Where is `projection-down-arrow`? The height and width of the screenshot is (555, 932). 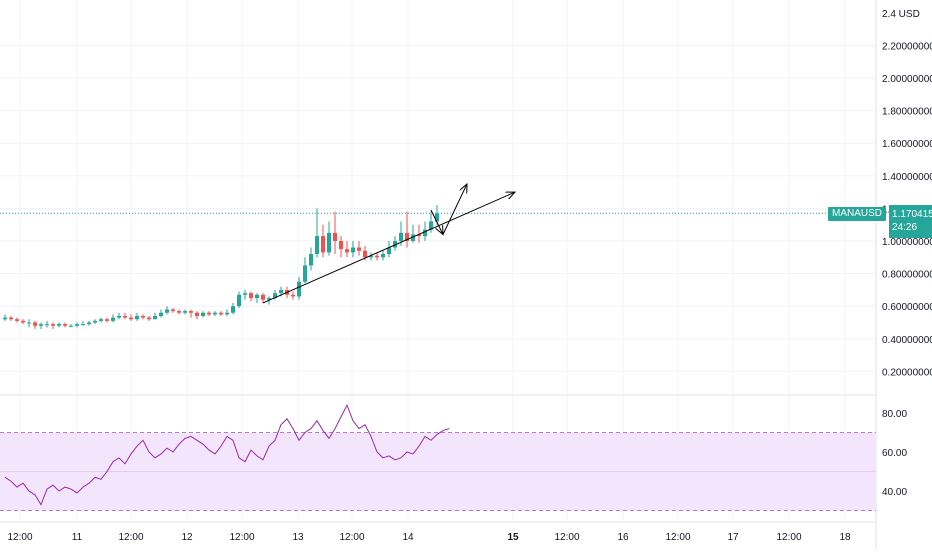
projection-down-arrow is located at coordinates (436, 221).